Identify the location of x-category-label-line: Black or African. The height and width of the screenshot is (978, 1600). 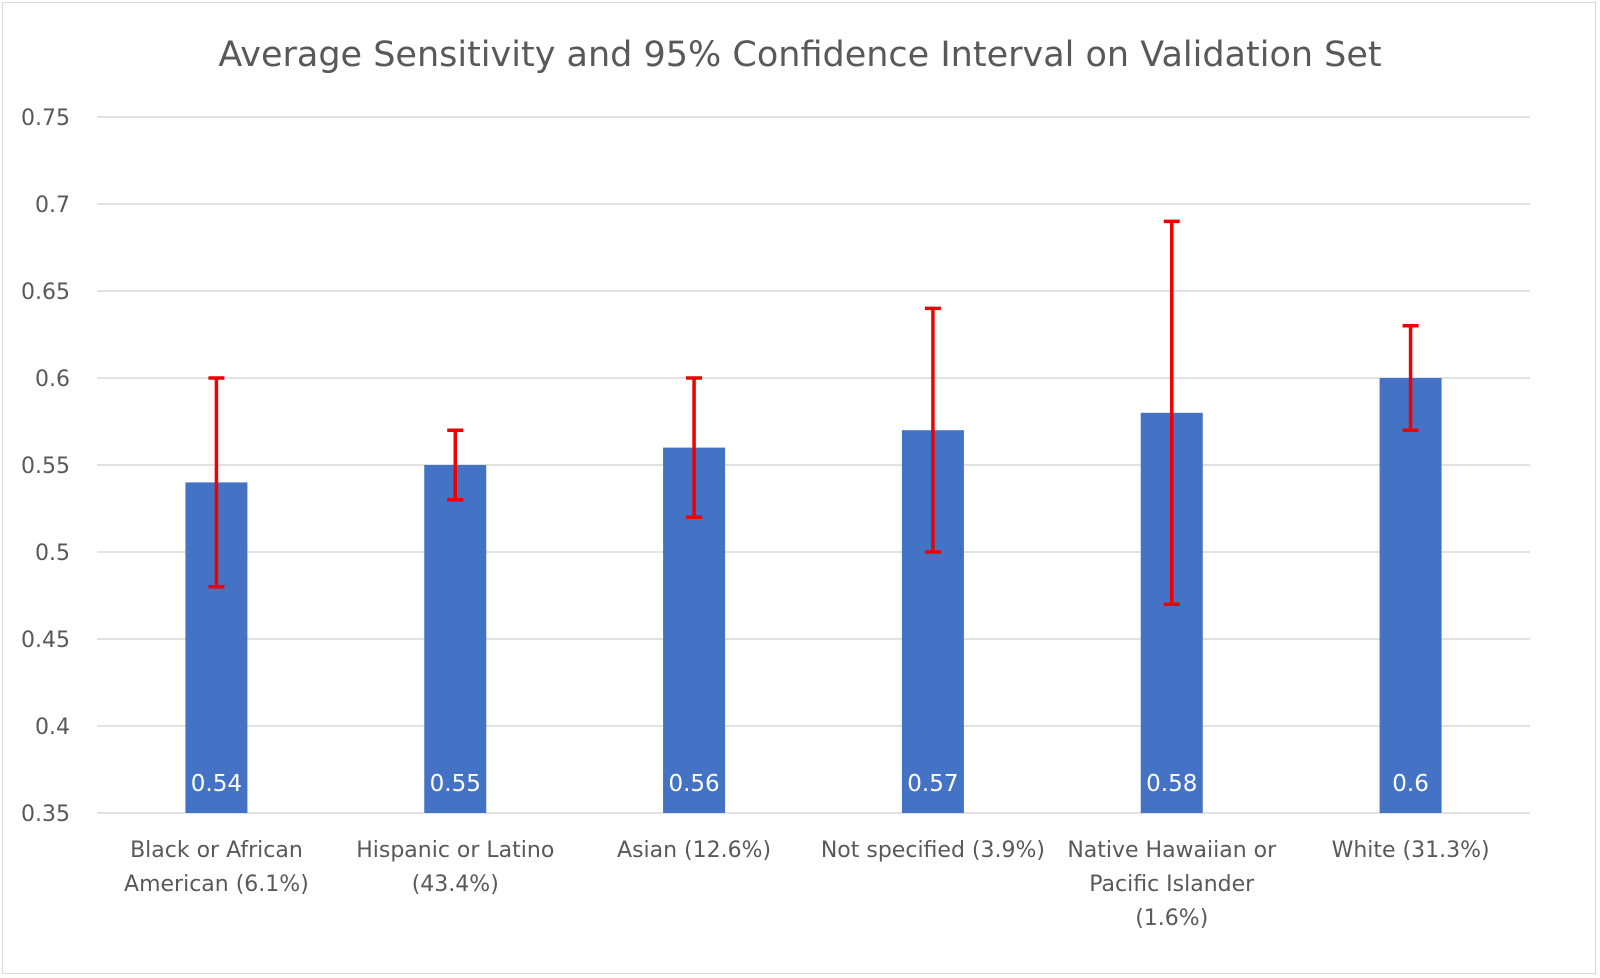
(216, 850).